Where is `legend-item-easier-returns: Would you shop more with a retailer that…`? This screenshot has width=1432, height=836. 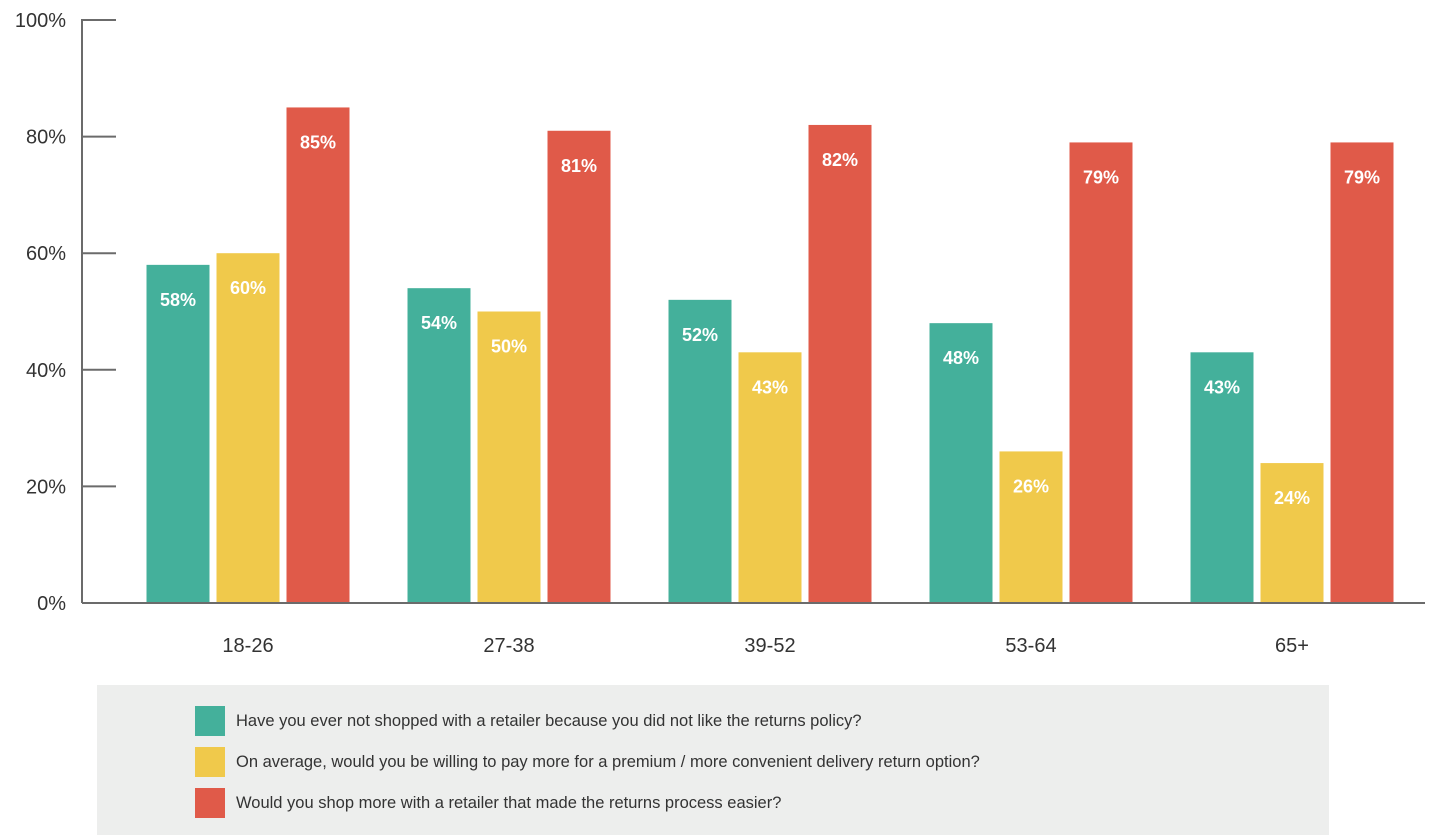 legend-item-easier-returns: Would you shop more with a retailer that… is located at coordinates (488, 803).